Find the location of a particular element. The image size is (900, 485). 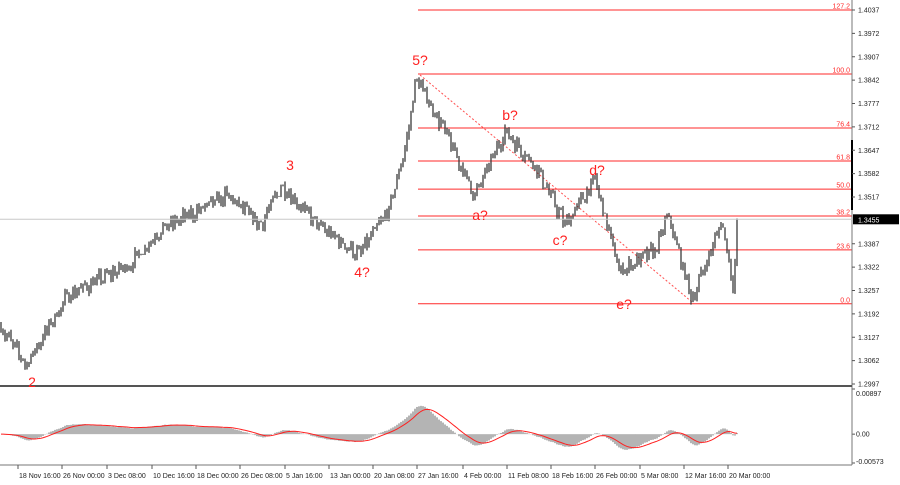

time-tick-label: 20 Mar 00:00 is located at coordinates (749, 476).